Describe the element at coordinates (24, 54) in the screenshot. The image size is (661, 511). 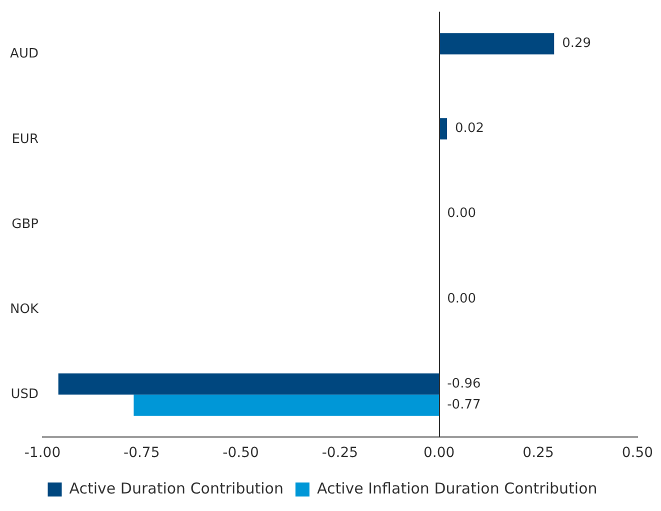
I see `y-tick-label: AUD` at that location.